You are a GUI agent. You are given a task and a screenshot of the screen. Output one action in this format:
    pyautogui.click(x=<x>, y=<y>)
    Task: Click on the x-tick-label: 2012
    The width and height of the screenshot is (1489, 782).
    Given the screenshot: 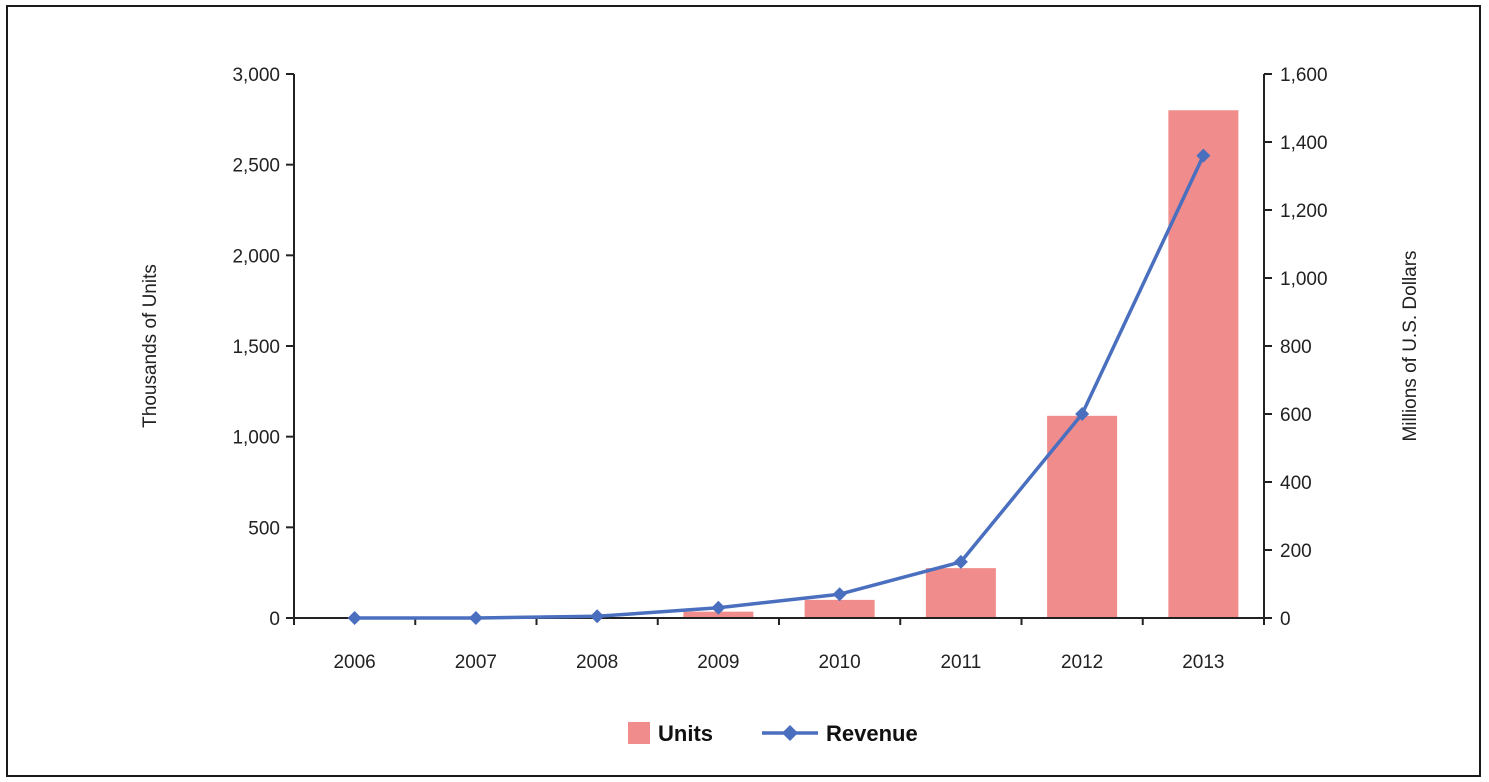 What is the action you would take?
    pyautogui.click(x=1082, y=662)
    